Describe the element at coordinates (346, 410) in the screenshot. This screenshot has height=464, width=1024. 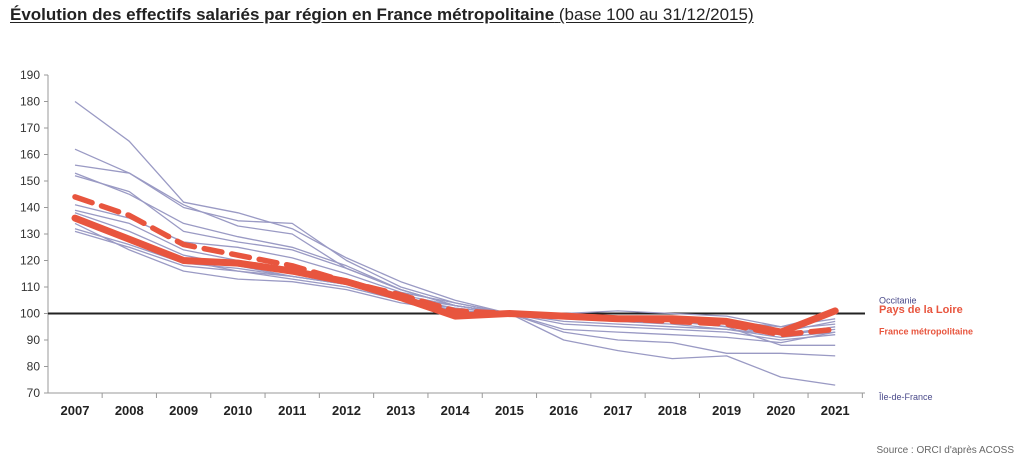
I see `x-tick-label: 2012` at that location.